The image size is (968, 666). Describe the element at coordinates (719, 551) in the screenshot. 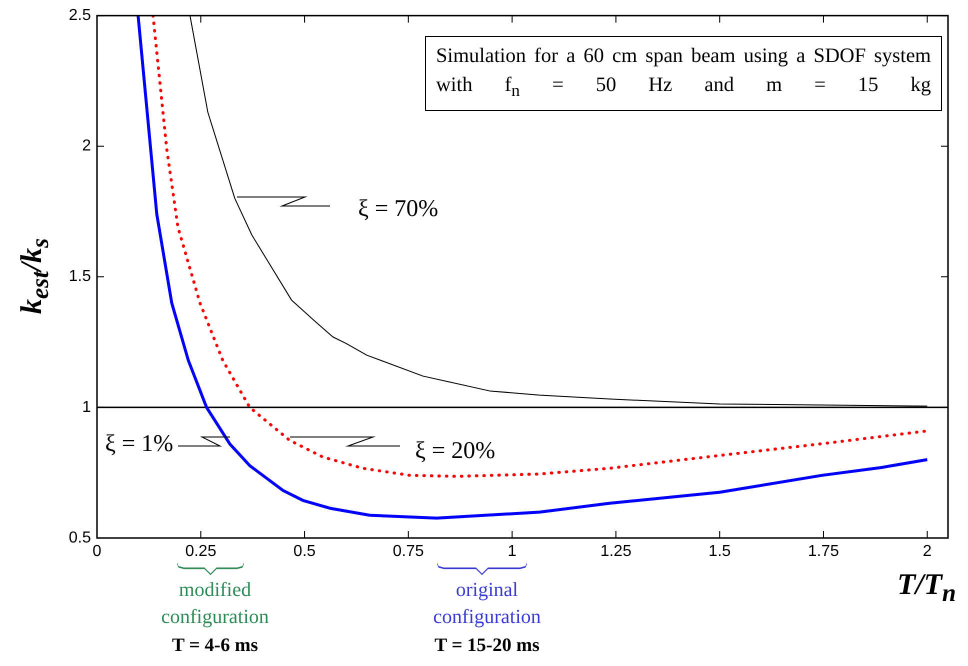

I see `x-tick-label: 1.5` at that location.